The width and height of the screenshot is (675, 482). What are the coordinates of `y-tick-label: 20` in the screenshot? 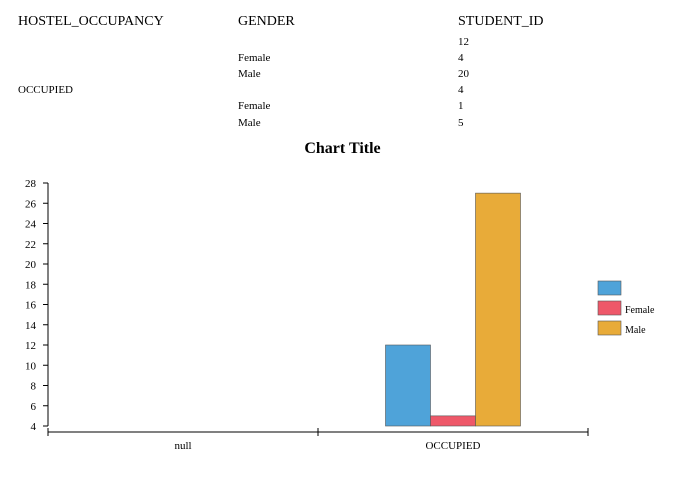 It's located at (31, 265).